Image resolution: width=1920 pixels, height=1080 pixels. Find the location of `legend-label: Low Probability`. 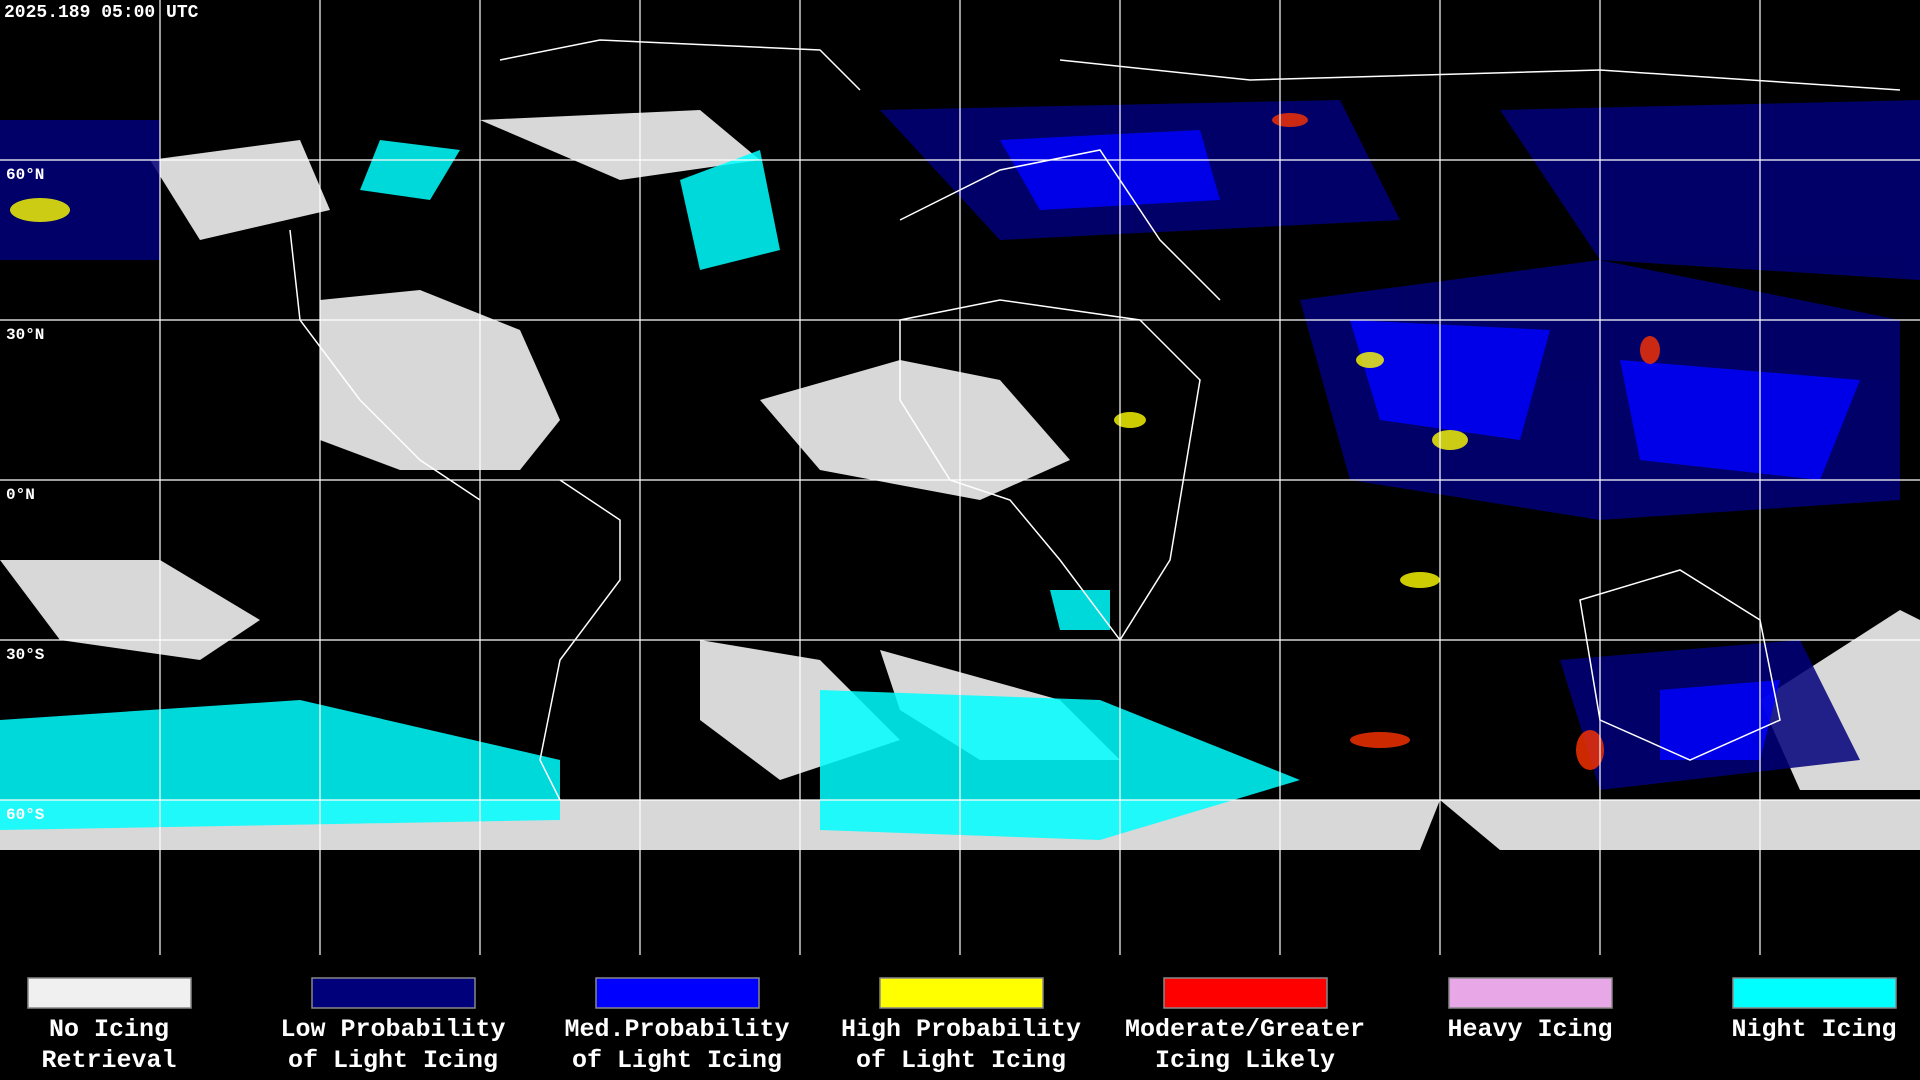

legend-label: Low Probability is located at coordinates (392, 1029).